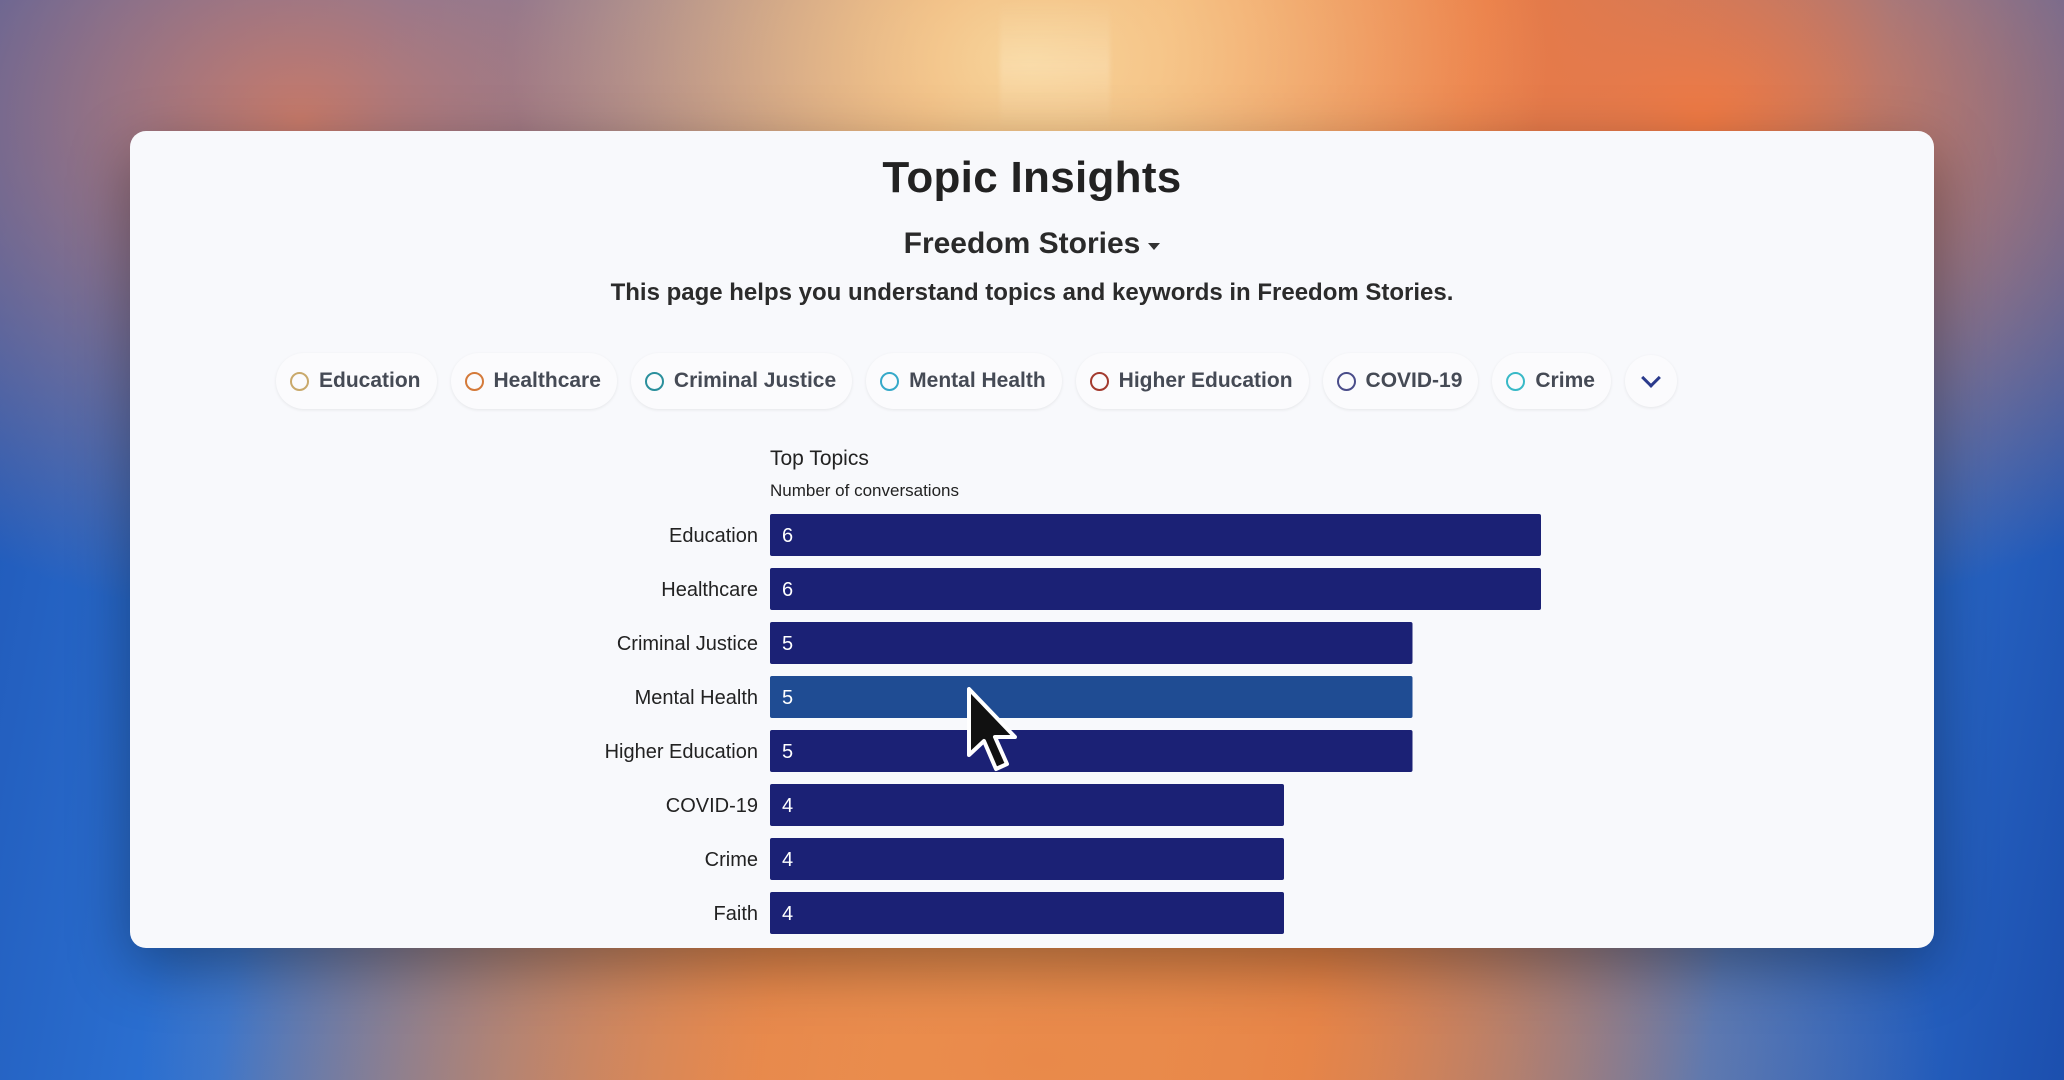 Image resolution: width=2064 pixels, height=1080 pixels. I want to click on chip-label: Criminal Justice, so click(755, 380).